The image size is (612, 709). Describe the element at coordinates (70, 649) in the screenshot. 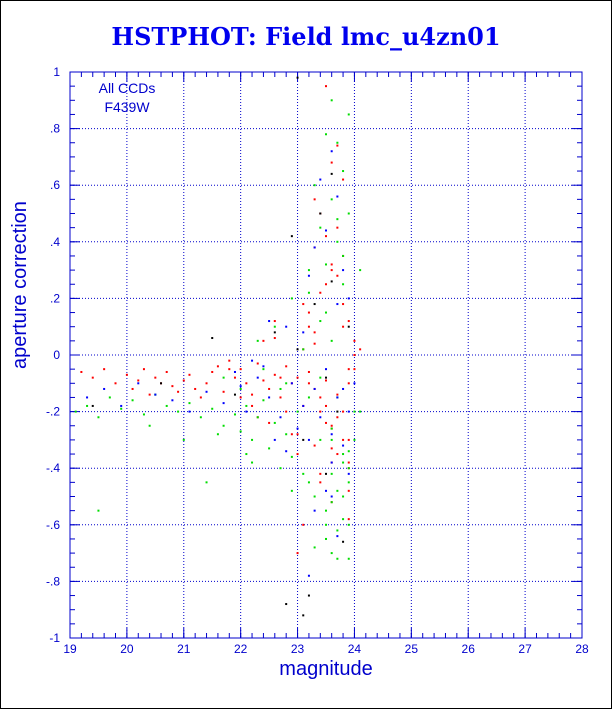

I see `x-tick-label: 19` at that location.